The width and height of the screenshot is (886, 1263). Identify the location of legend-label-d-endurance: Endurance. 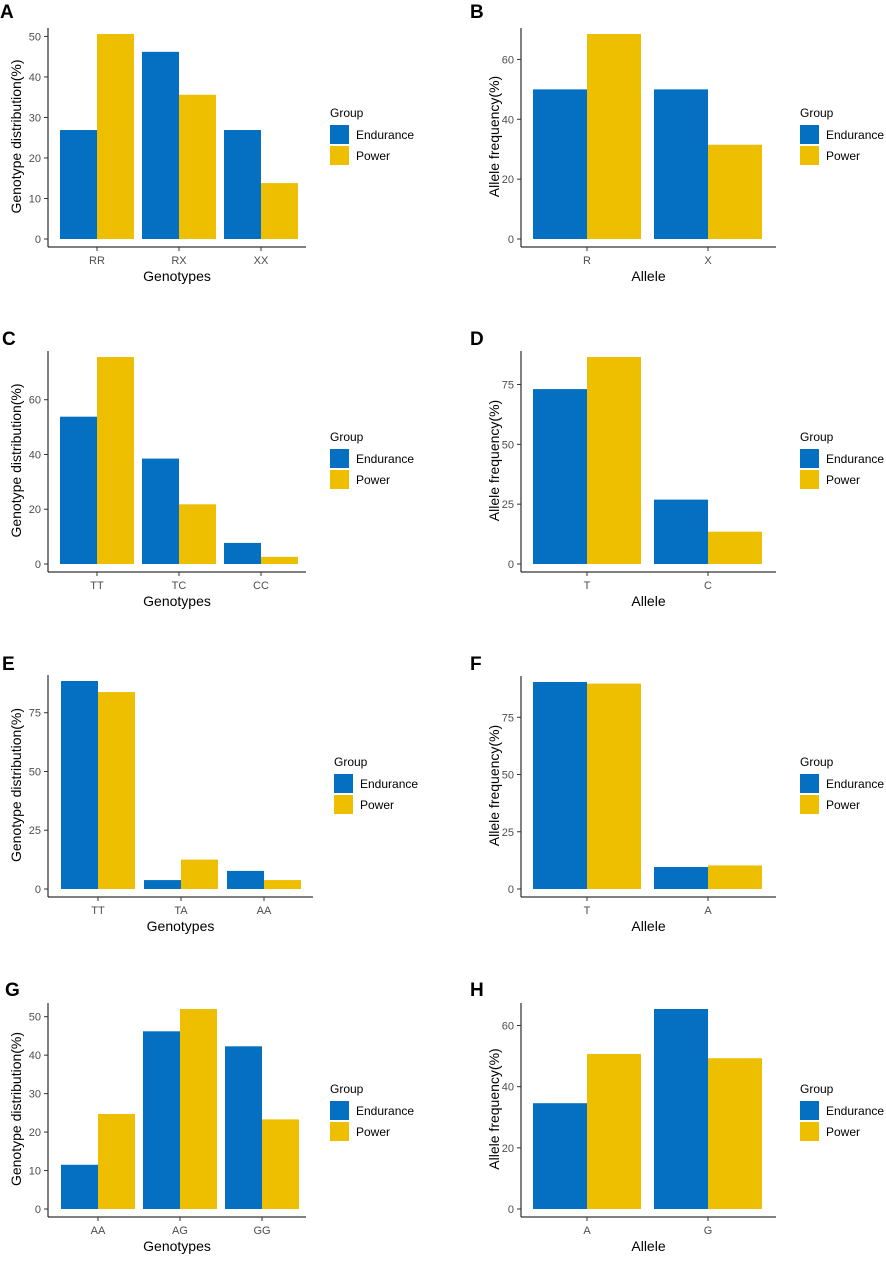
(855, 459).